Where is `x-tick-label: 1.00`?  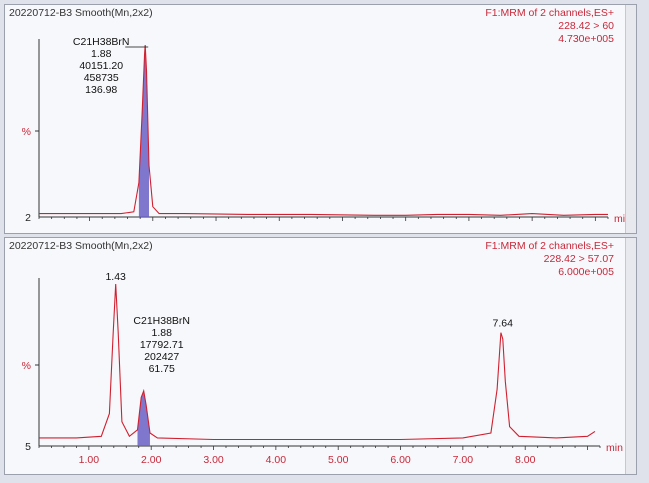 x-tick-label: 1.00 is located at coordinates (89, 460).